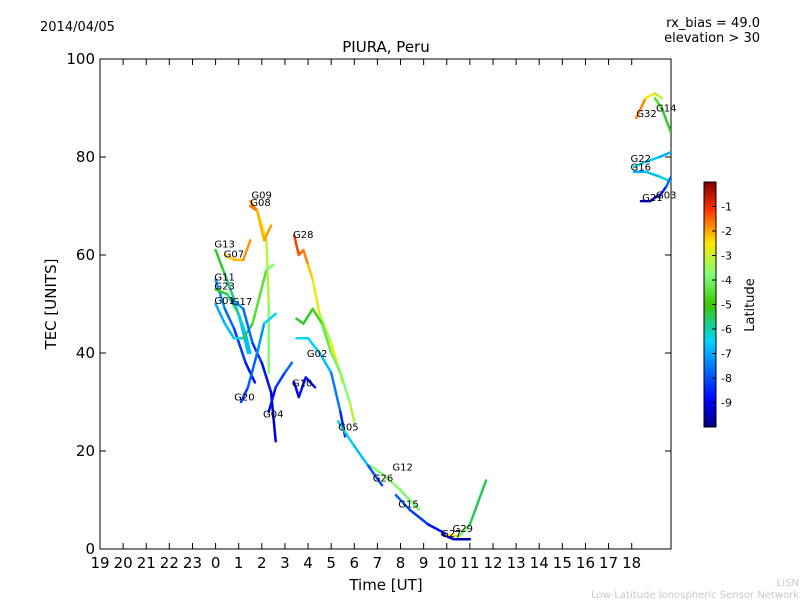 This screenshot has height=600, width=800. I want to click on x-tick-label: 1, so click(239, 563).